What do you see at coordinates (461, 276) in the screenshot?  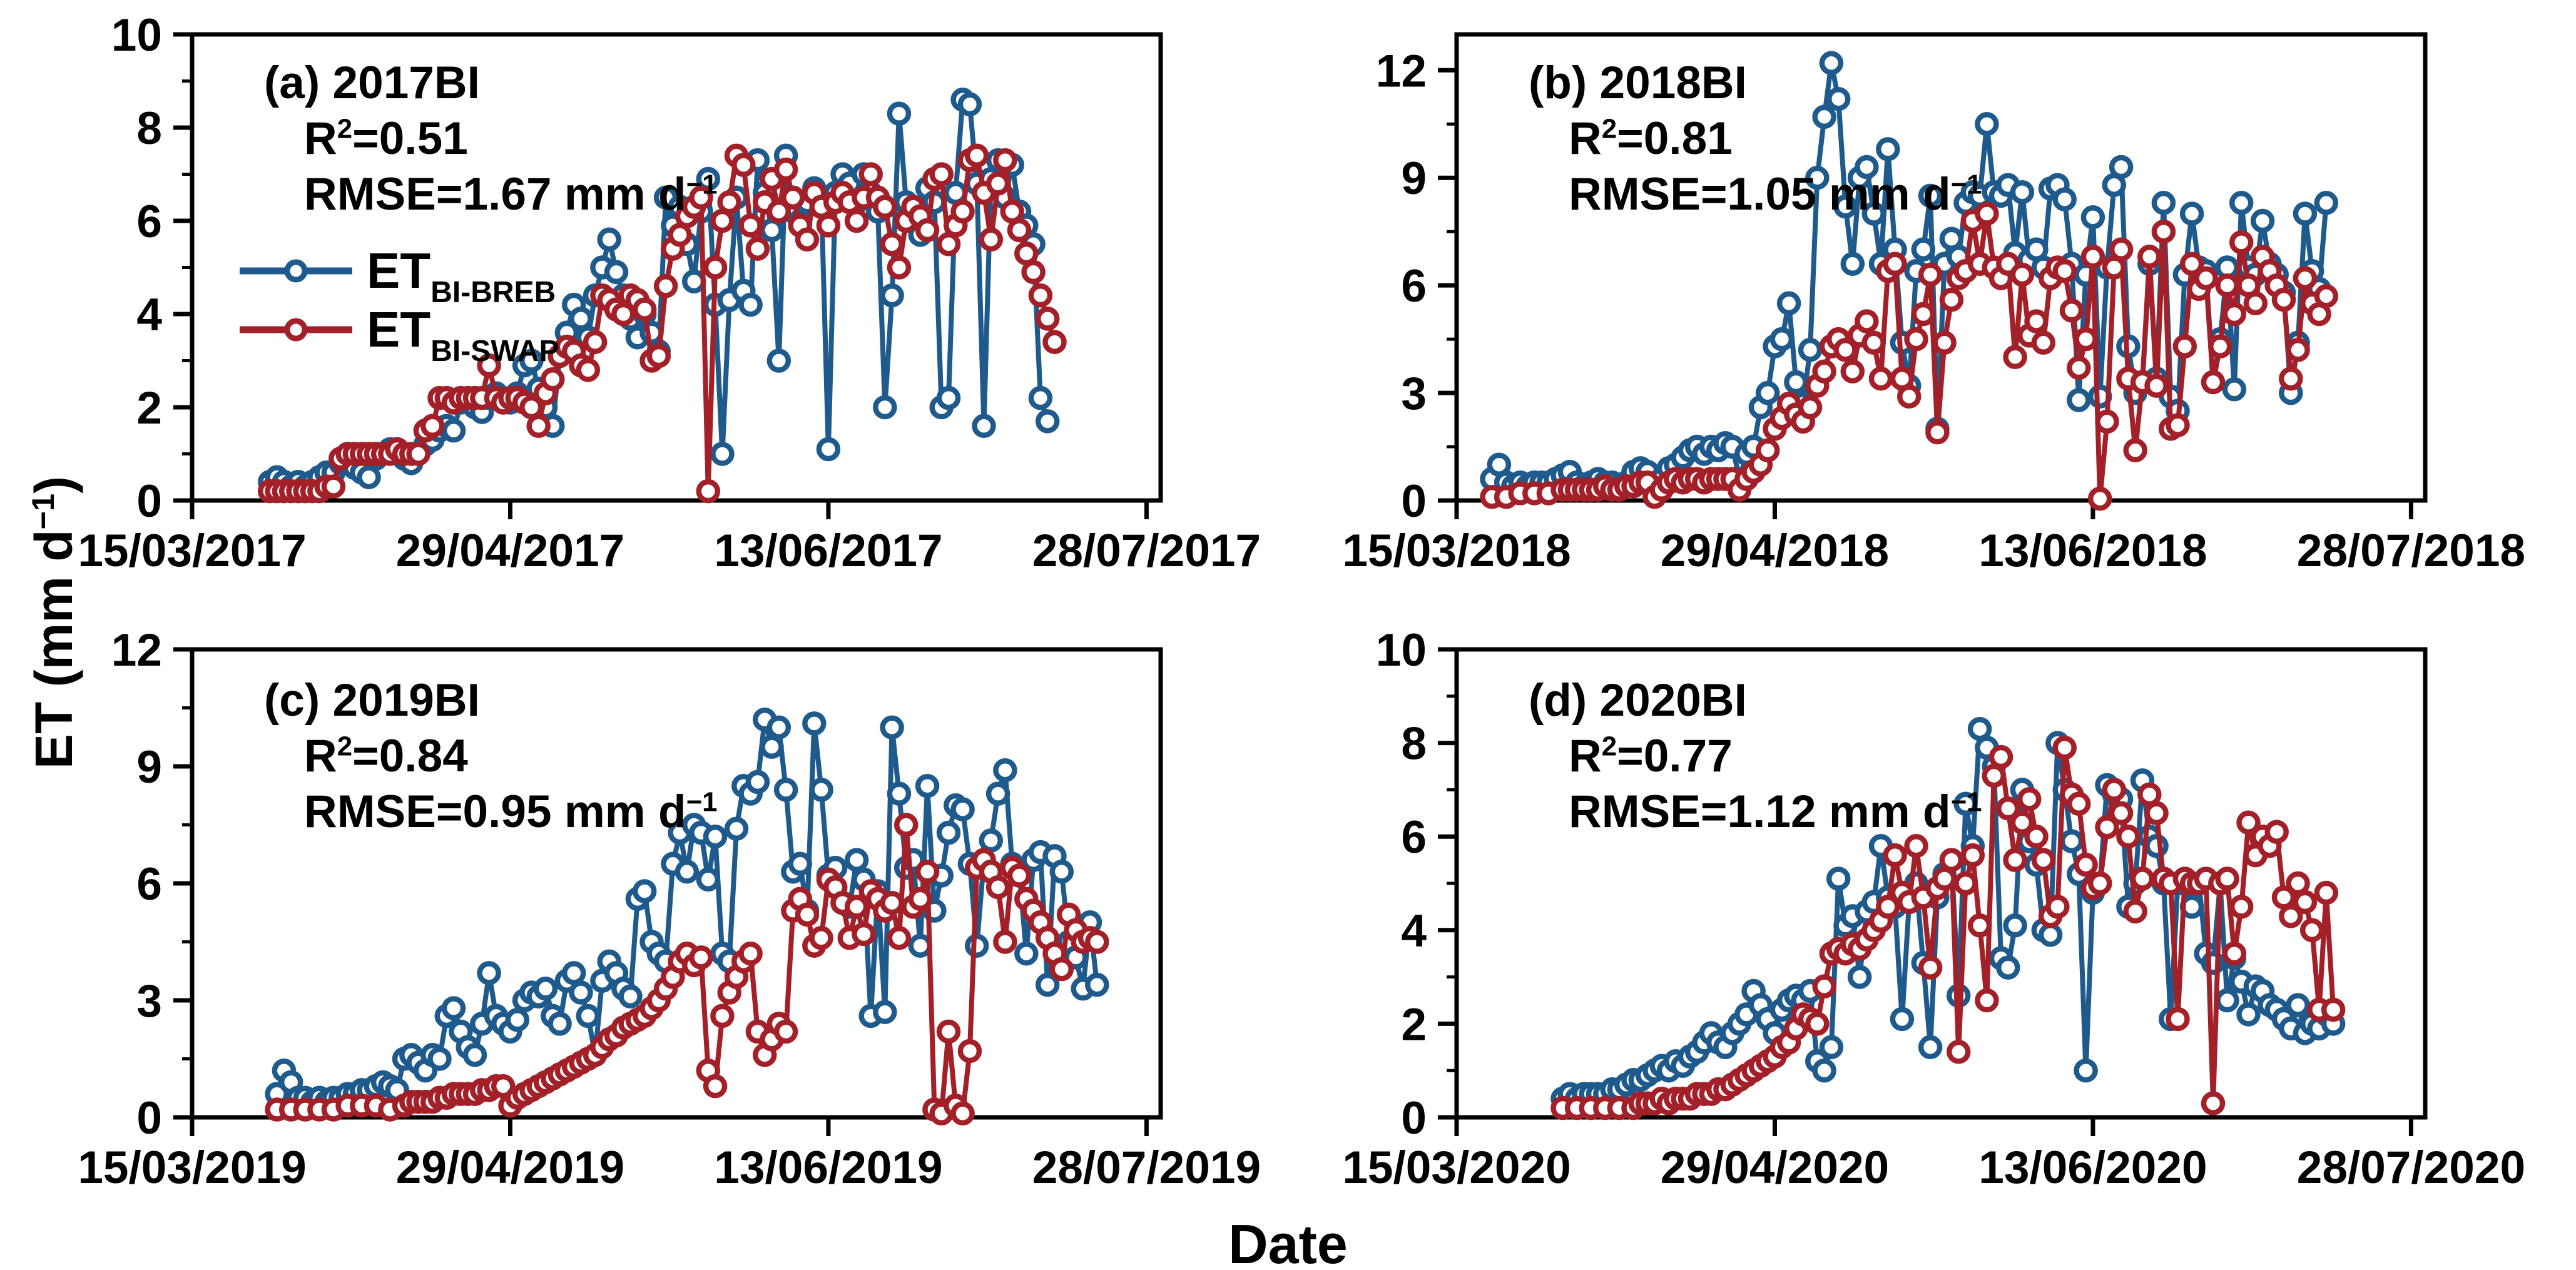 I see `legend-label-breb: ETBI-BREB` at bounding box center [461, 276].